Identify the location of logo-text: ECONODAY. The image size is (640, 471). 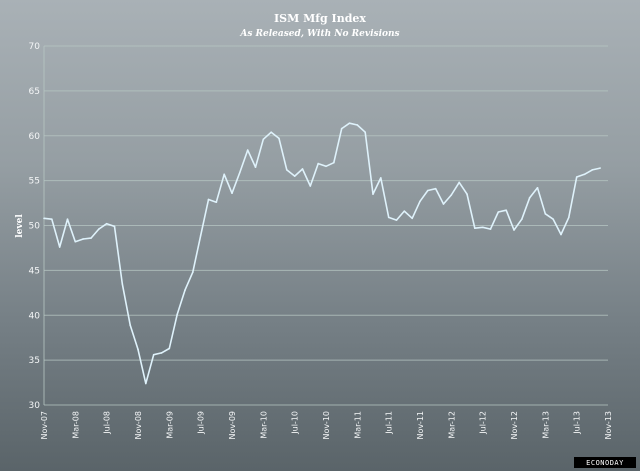
(605, 463).